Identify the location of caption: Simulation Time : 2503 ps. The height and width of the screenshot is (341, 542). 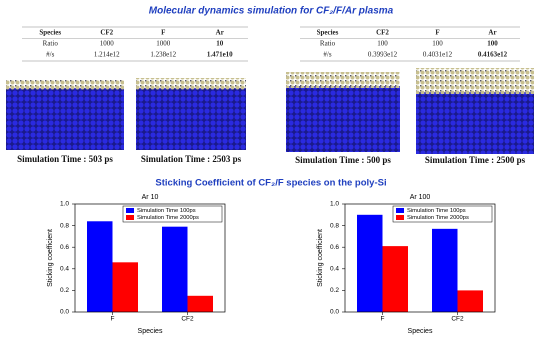
(191, 159).